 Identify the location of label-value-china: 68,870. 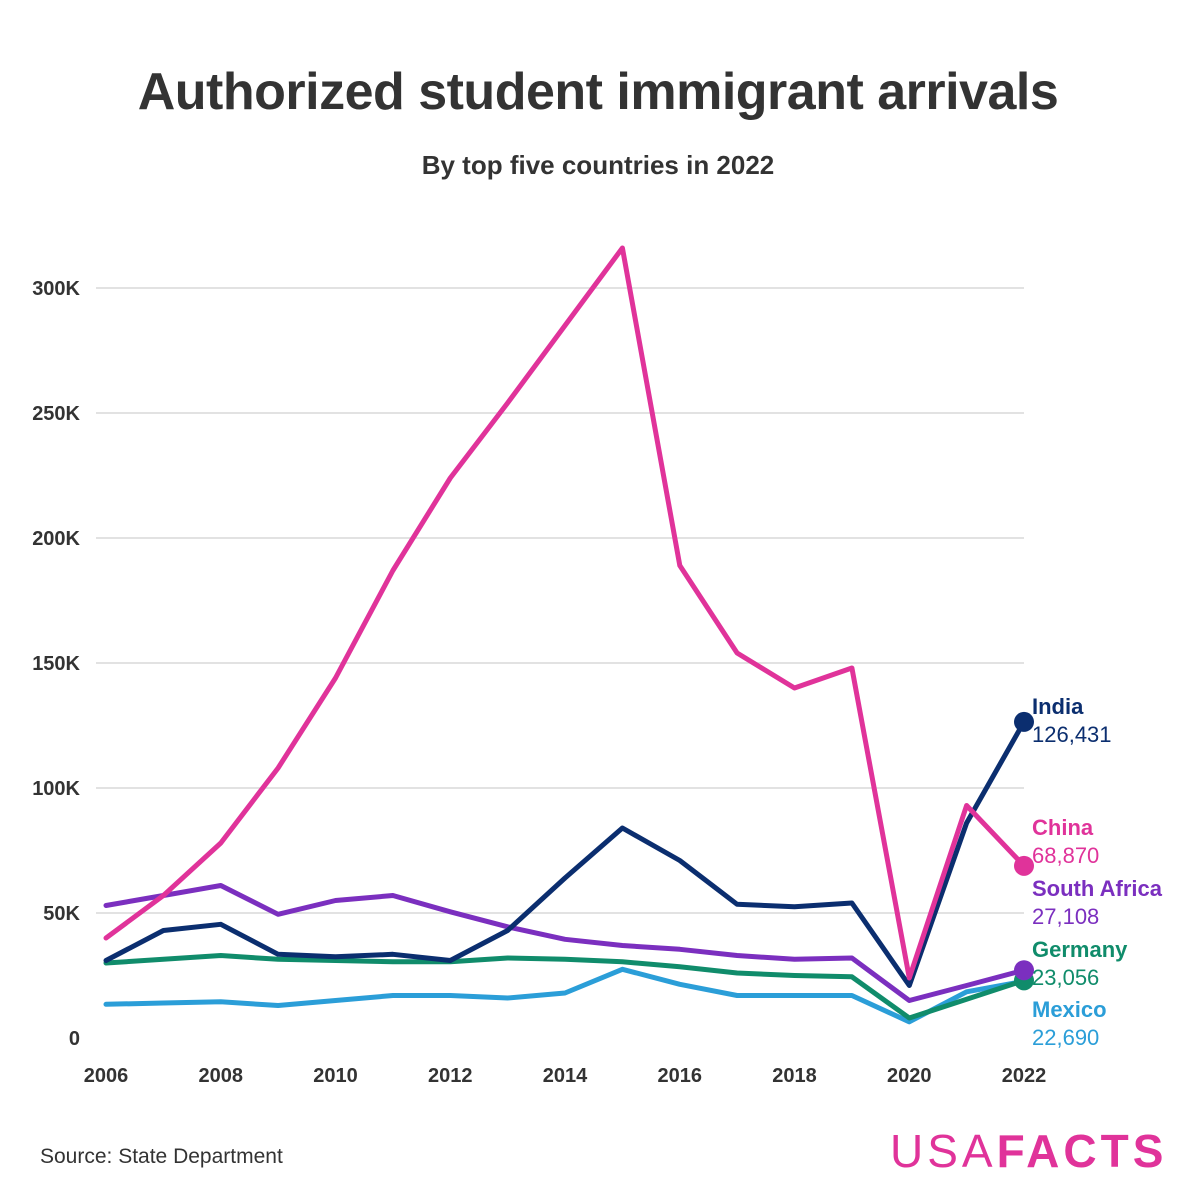
(1065, 855).